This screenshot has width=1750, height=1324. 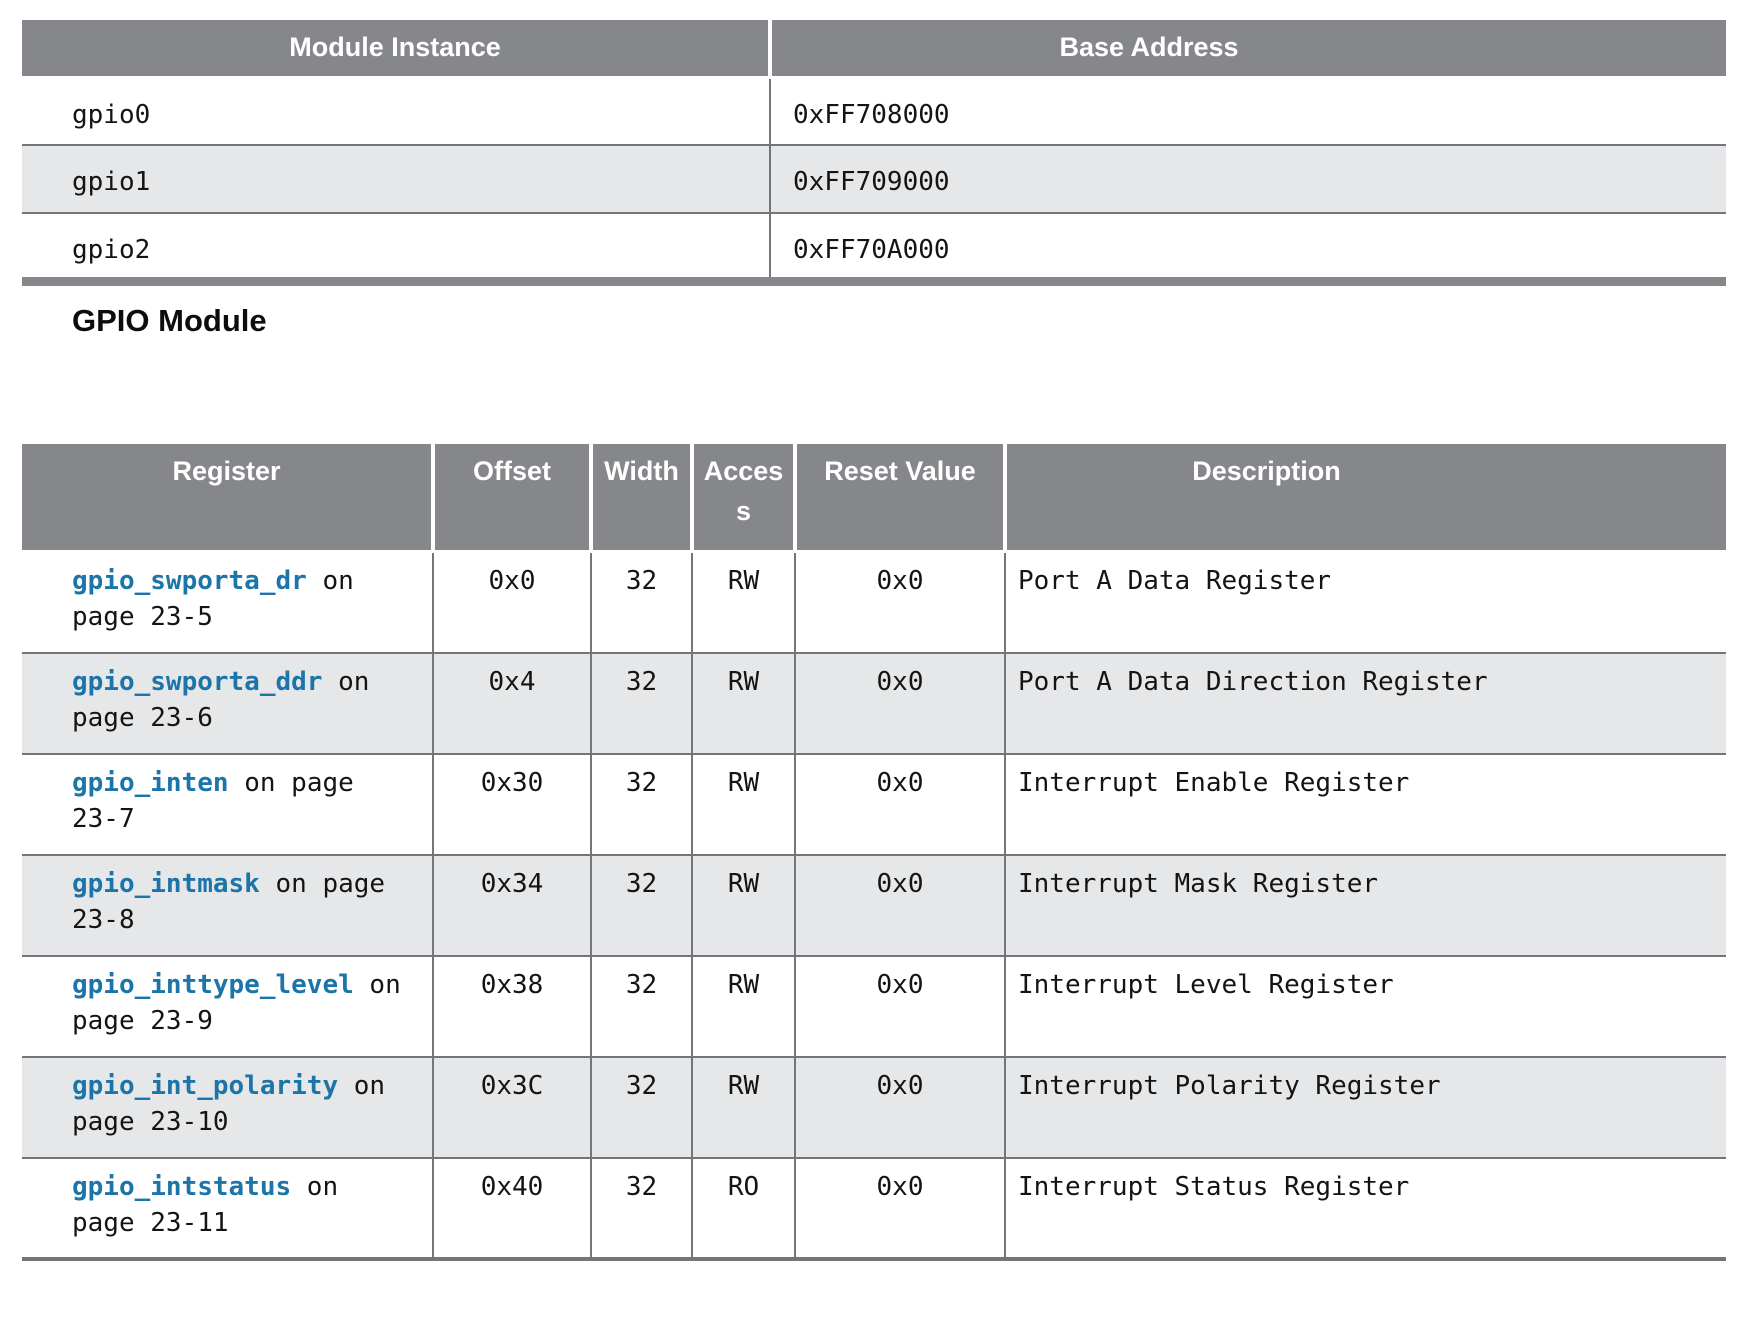 What do you see at coordinates (150, 782) in the screenshot?
I see `register-link: gpio_inten` at bounding box center [150, 782].